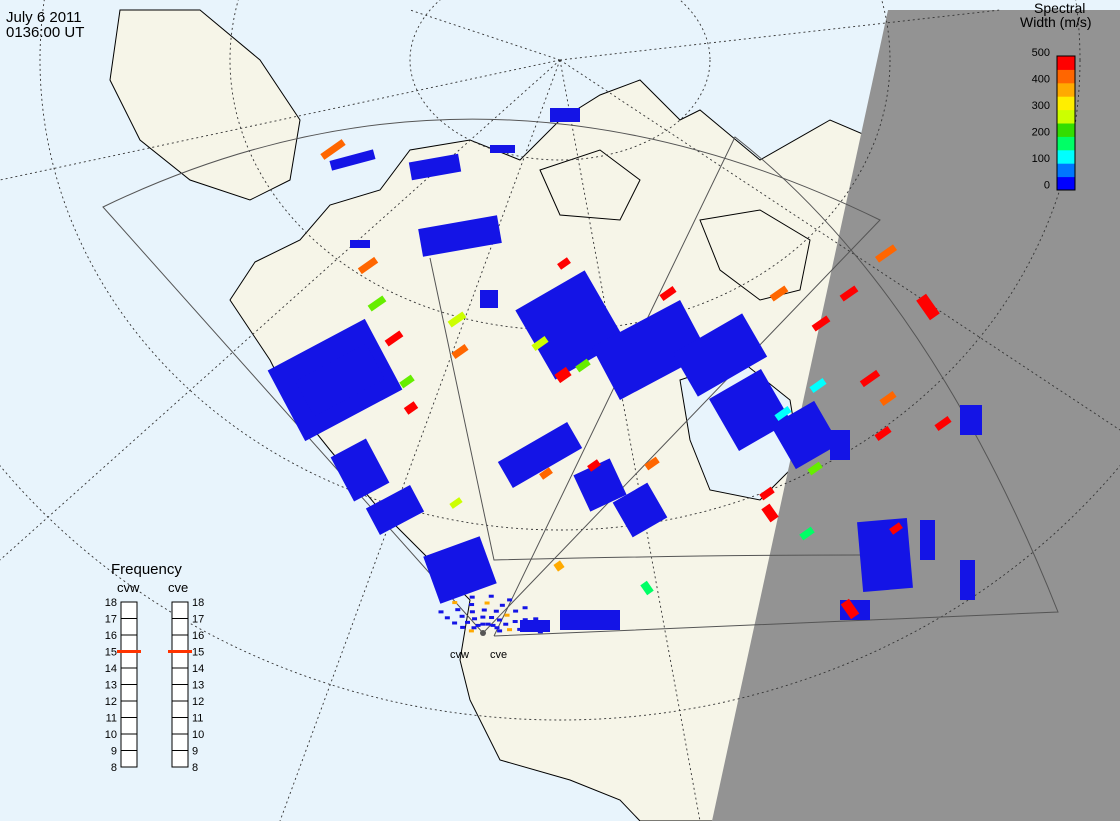  I want to click on radar-site-marker, so click(483, 633).